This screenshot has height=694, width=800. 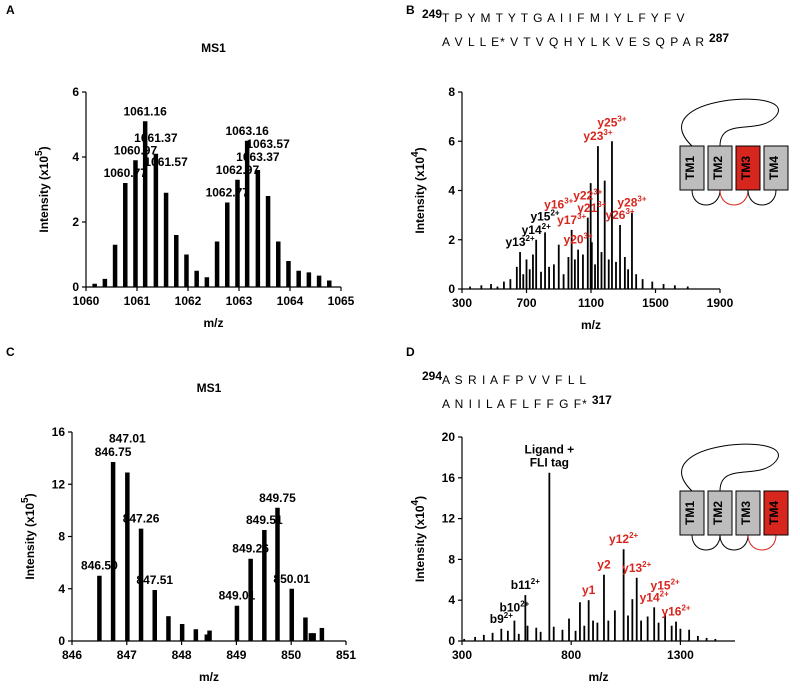 I want to click on peak-label: y223+, so click(x=587, y=195).